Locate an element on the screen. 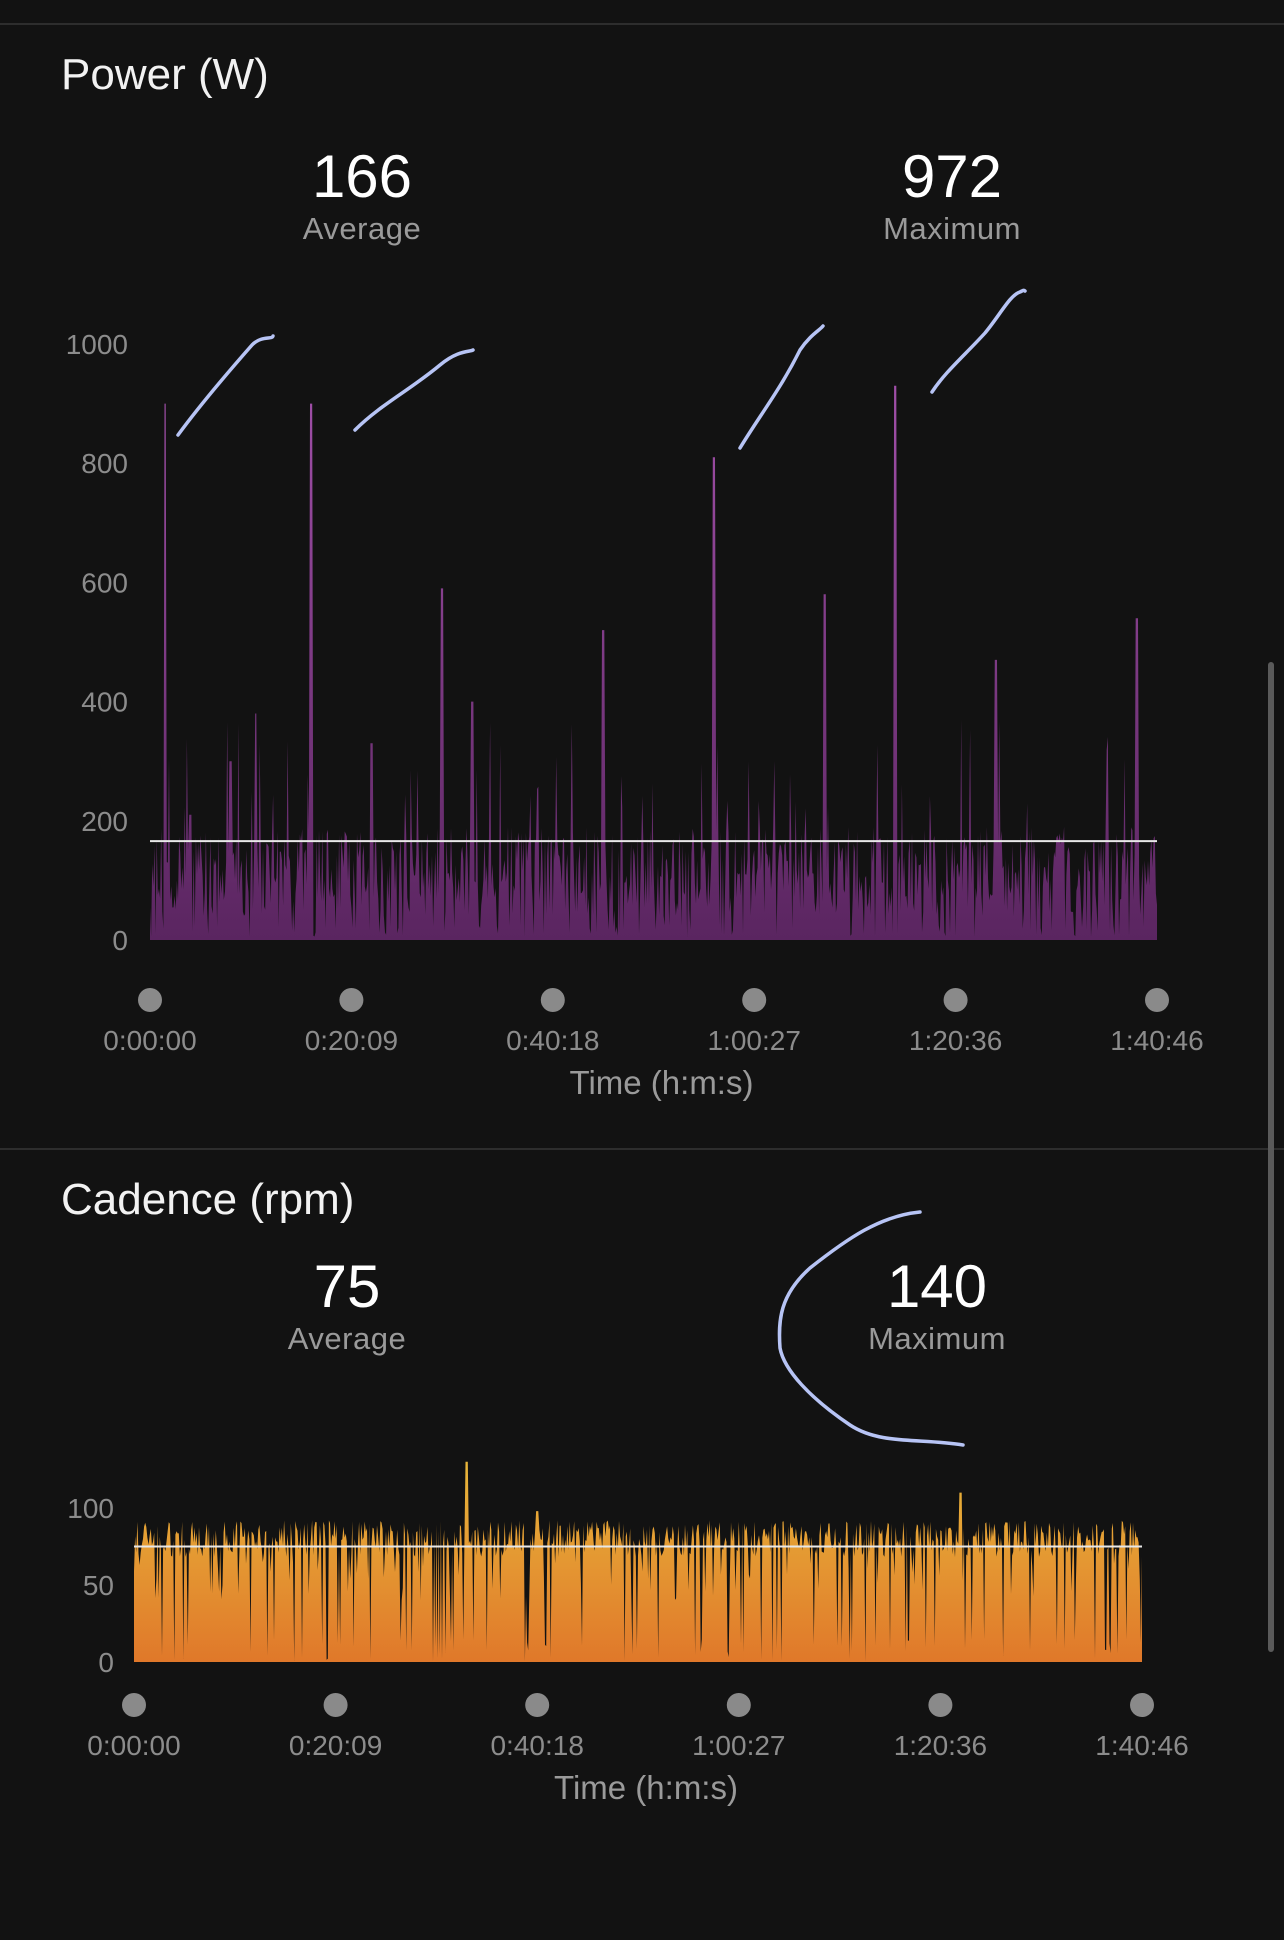 Image resolution: width=1284 pixels, height=1940 pixels. power-average-stat: 166 Average is located at coordinates (362, 197).